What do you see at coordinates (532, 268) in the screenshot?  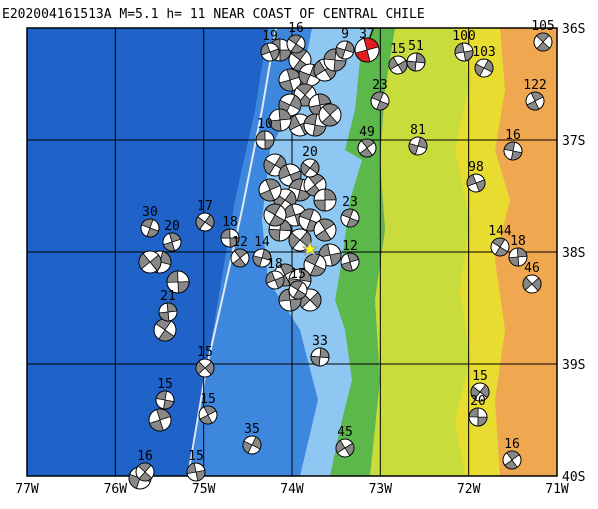 I see `depth-label: 46` at bounding box center [532, 268].